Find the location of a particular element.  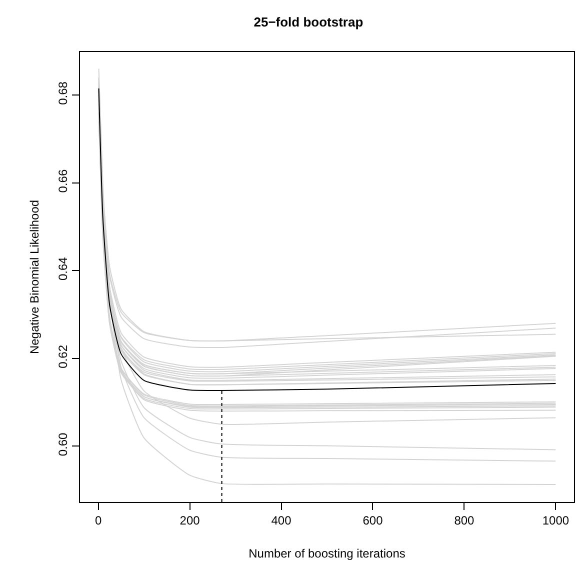

x-tick-label: 200 is located at coordinates (190, 520).